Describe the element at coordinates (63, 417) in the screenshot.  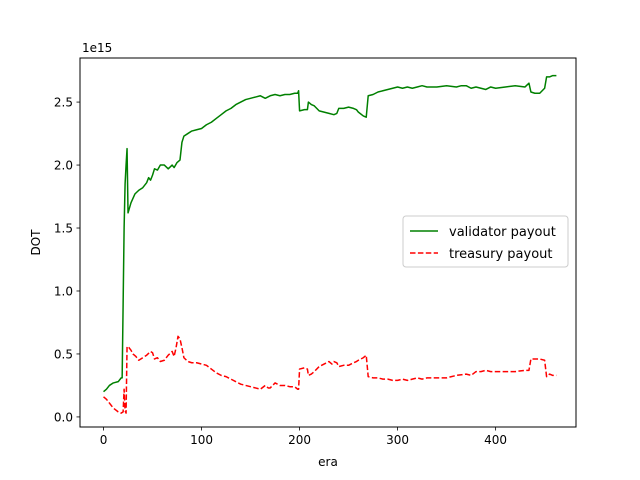
I see `y-tick-label: 0.0` at that location.